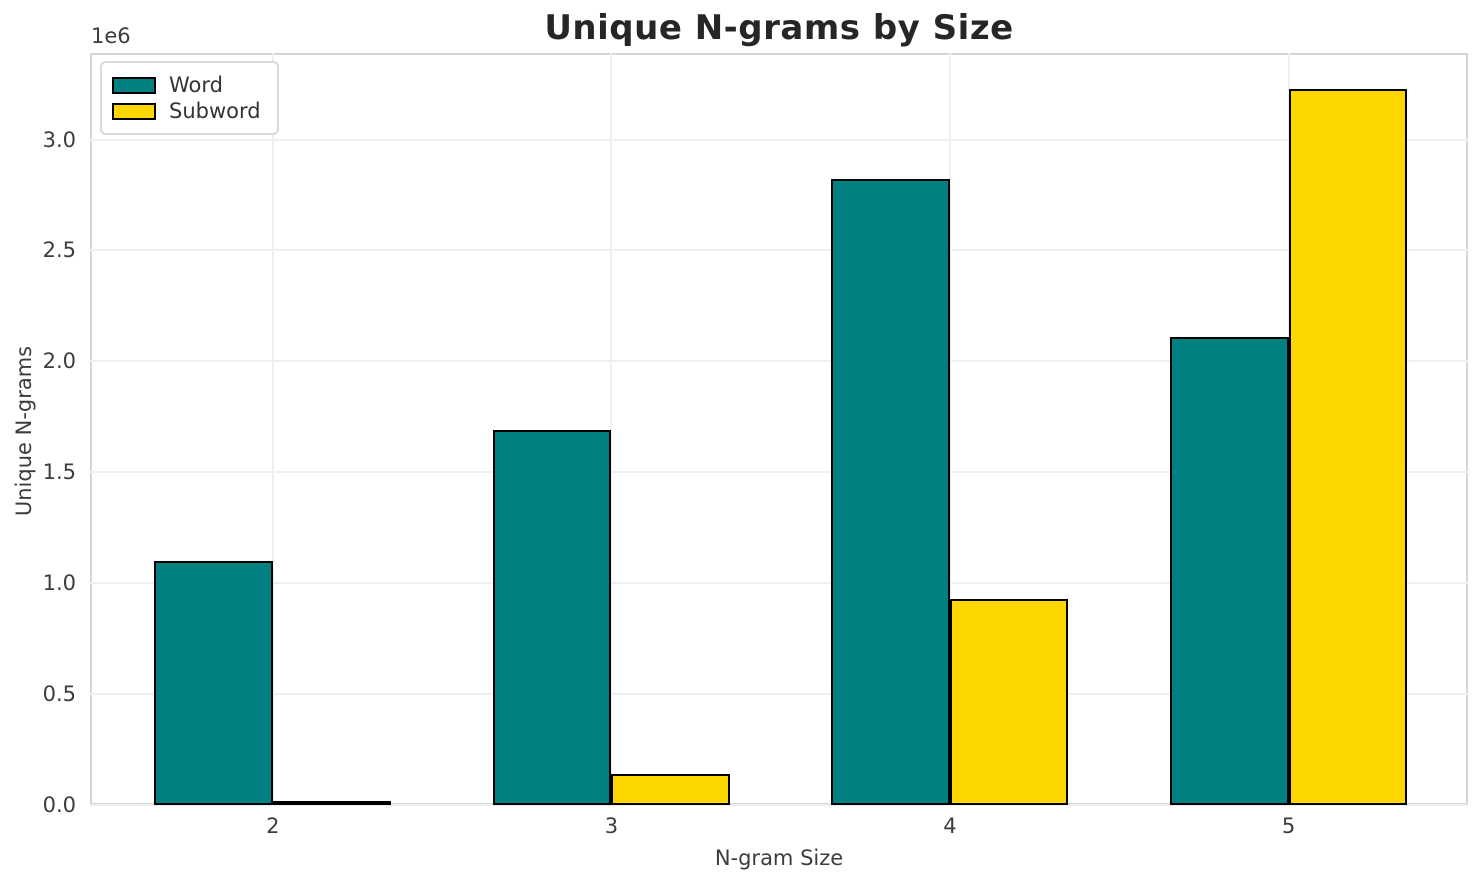  Describe the element at coordinates (950, 826) in the screenshot. I see `x-tick-label: 4` at that location.